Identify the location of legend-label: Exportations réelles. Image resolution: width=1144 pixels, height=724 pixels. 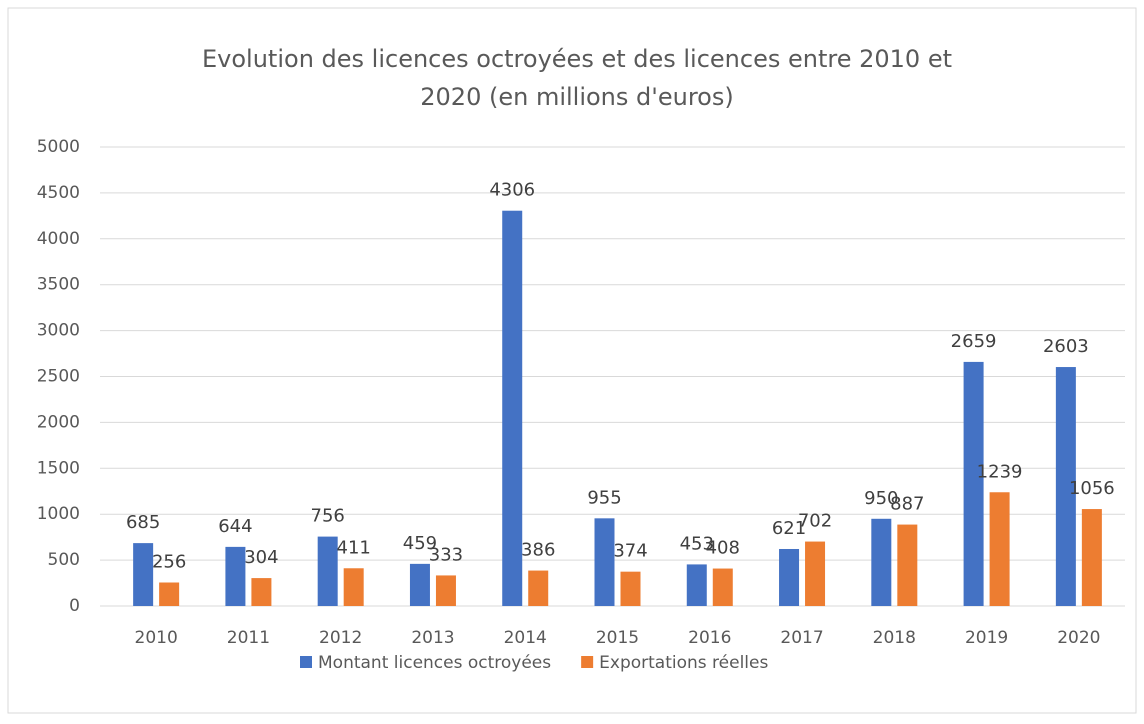
(683, 663).